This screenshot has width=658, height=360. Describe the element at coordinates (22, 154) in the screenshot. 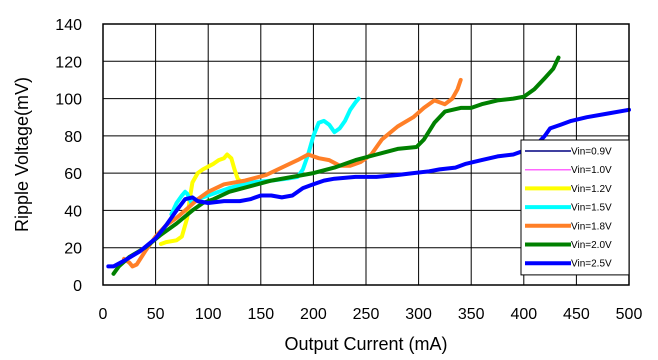

I see `y-axis-label: Ripple Voltage(mV)` at that location.